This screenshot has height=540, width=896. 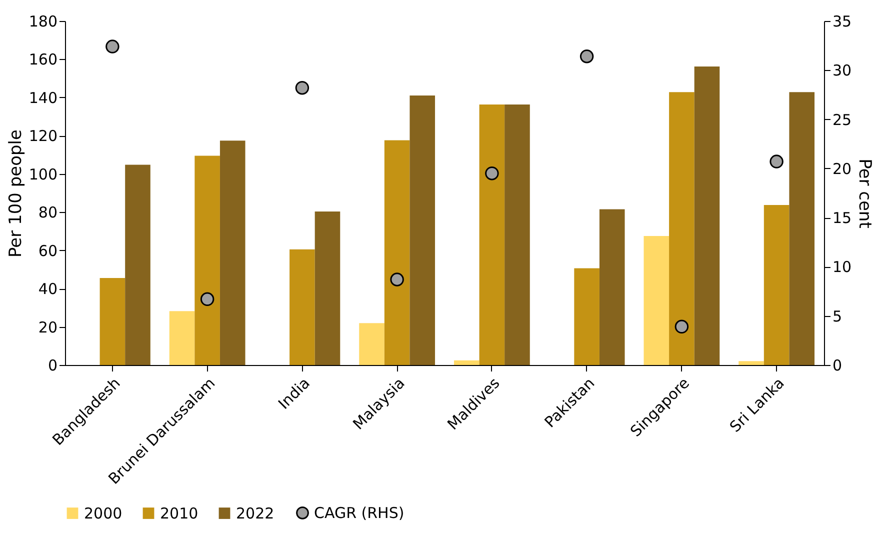 What do you see at coordinates (43, 21) in the screenshot?
I see `y-tick-label: 180` at bounding box center [43, 21].